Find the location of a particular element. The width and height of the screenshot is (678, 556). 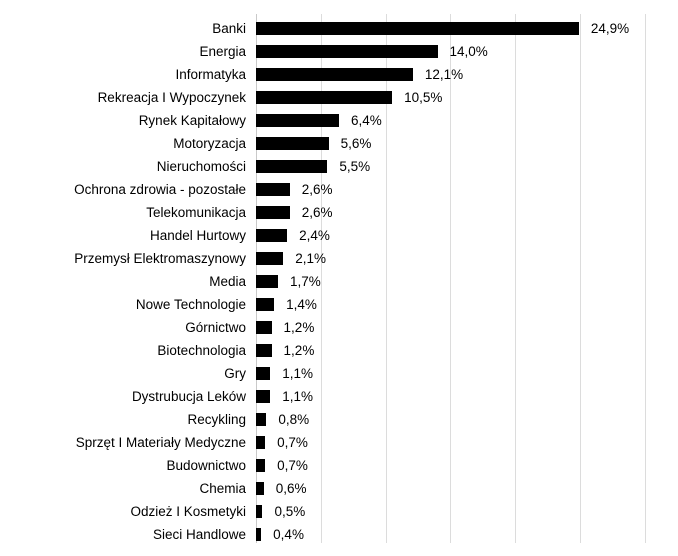

bar-cell: 0,4% is located at coordinates (467, 534).